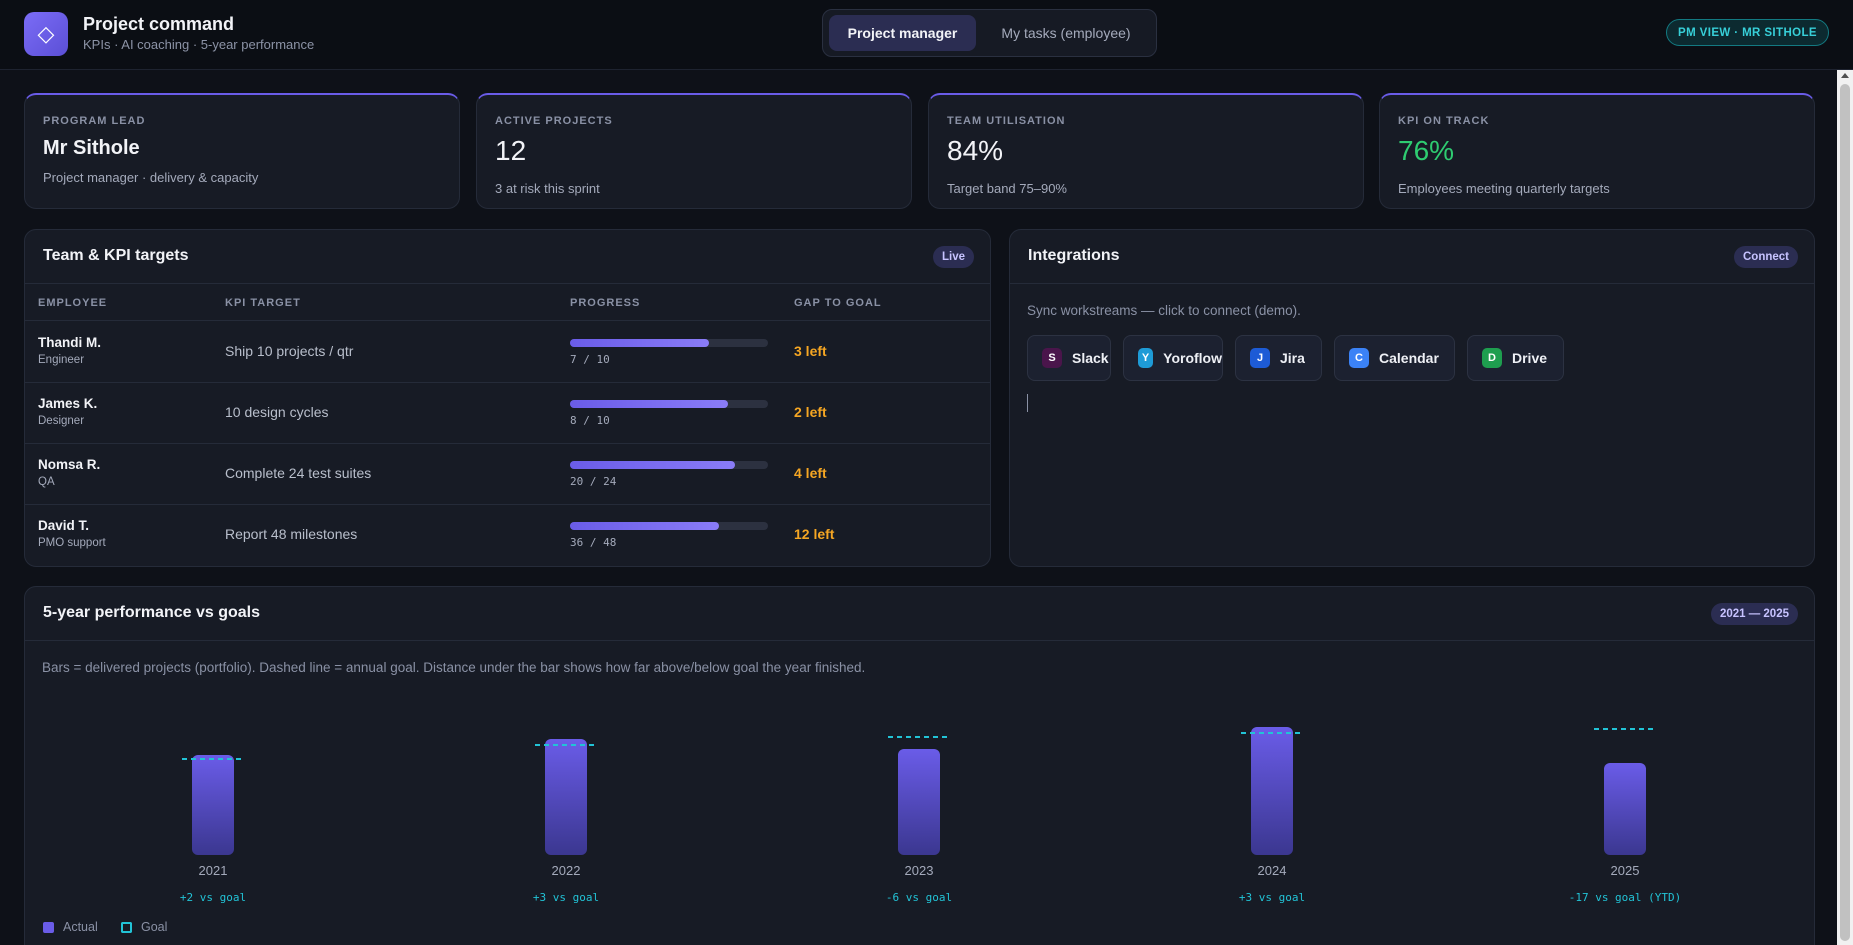 The width and height of the screenshot is (1853, 945). I want to click on scroll-up-icon, so click(1845, 75).